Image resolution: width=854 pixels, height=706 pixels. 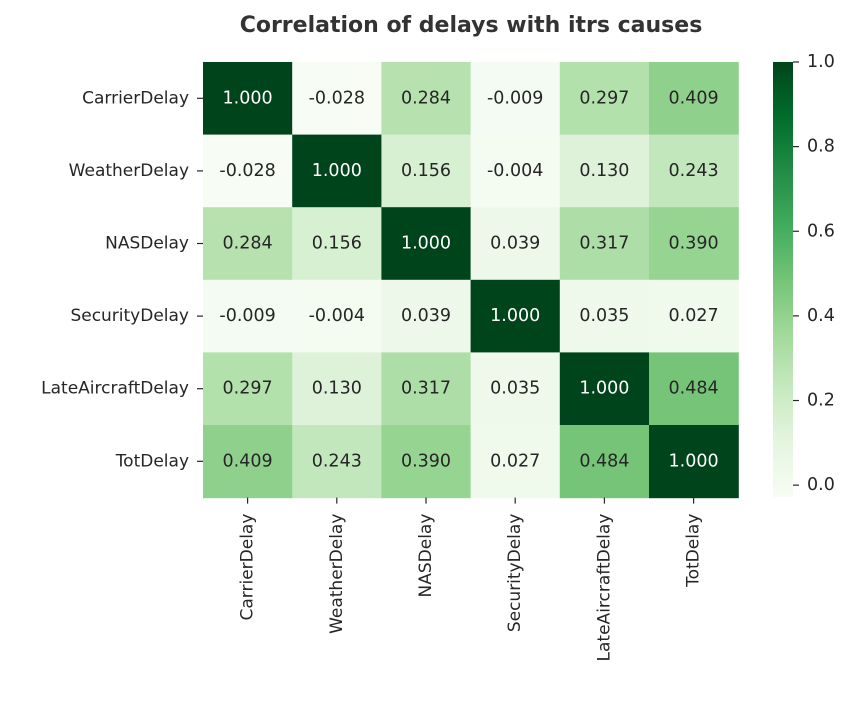 I want to click on cell-value-label-r5-c2: 0.390, so click(x=426, y=461).